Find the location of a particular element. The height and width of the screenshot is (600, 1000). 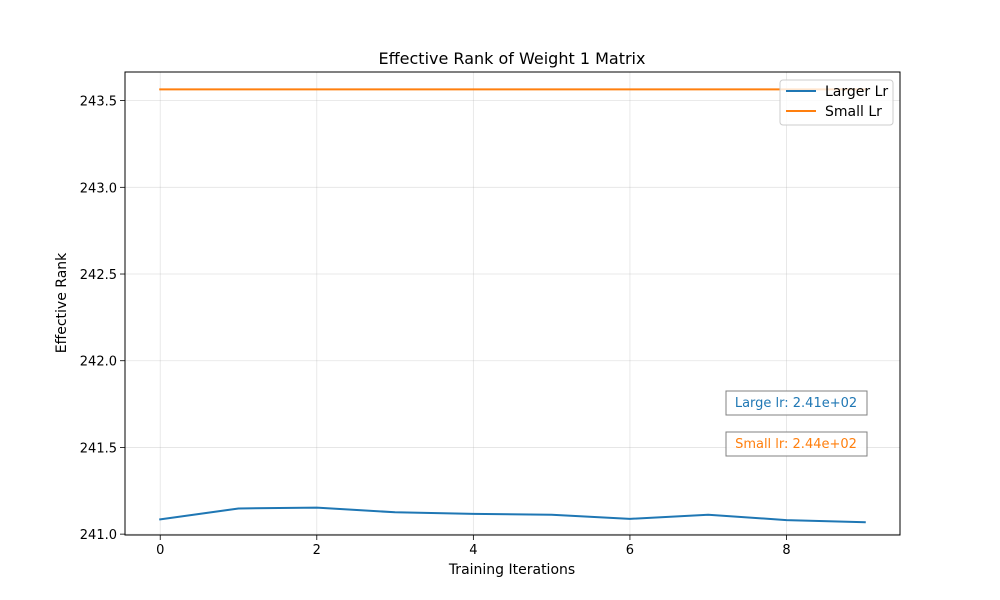

legend-label-larger-lr: Larger Lr is located at coordinates (856, 92).